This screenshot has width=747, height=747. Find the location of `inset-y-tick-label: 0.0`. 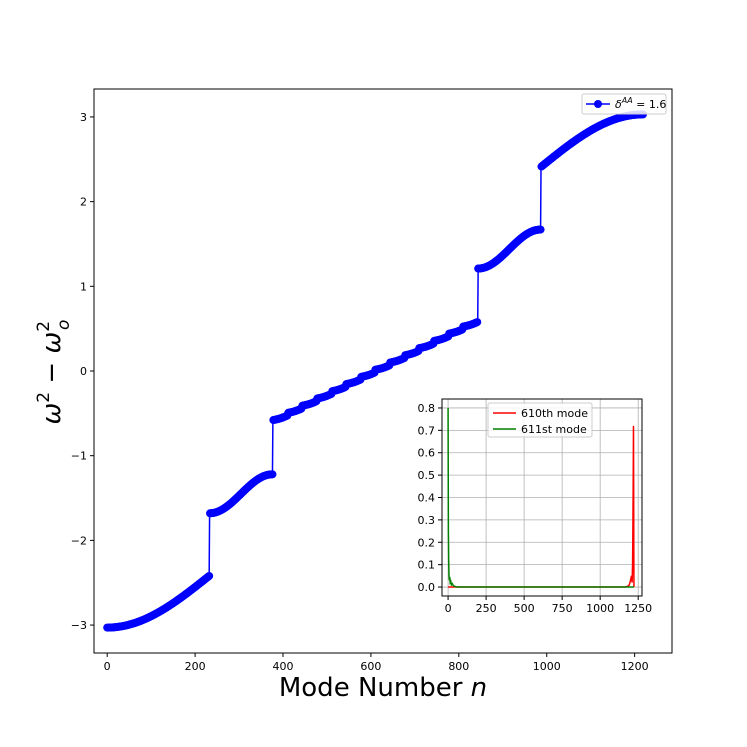

inset-y-tick-label: 0.0 is located at coordinates (427, 587).